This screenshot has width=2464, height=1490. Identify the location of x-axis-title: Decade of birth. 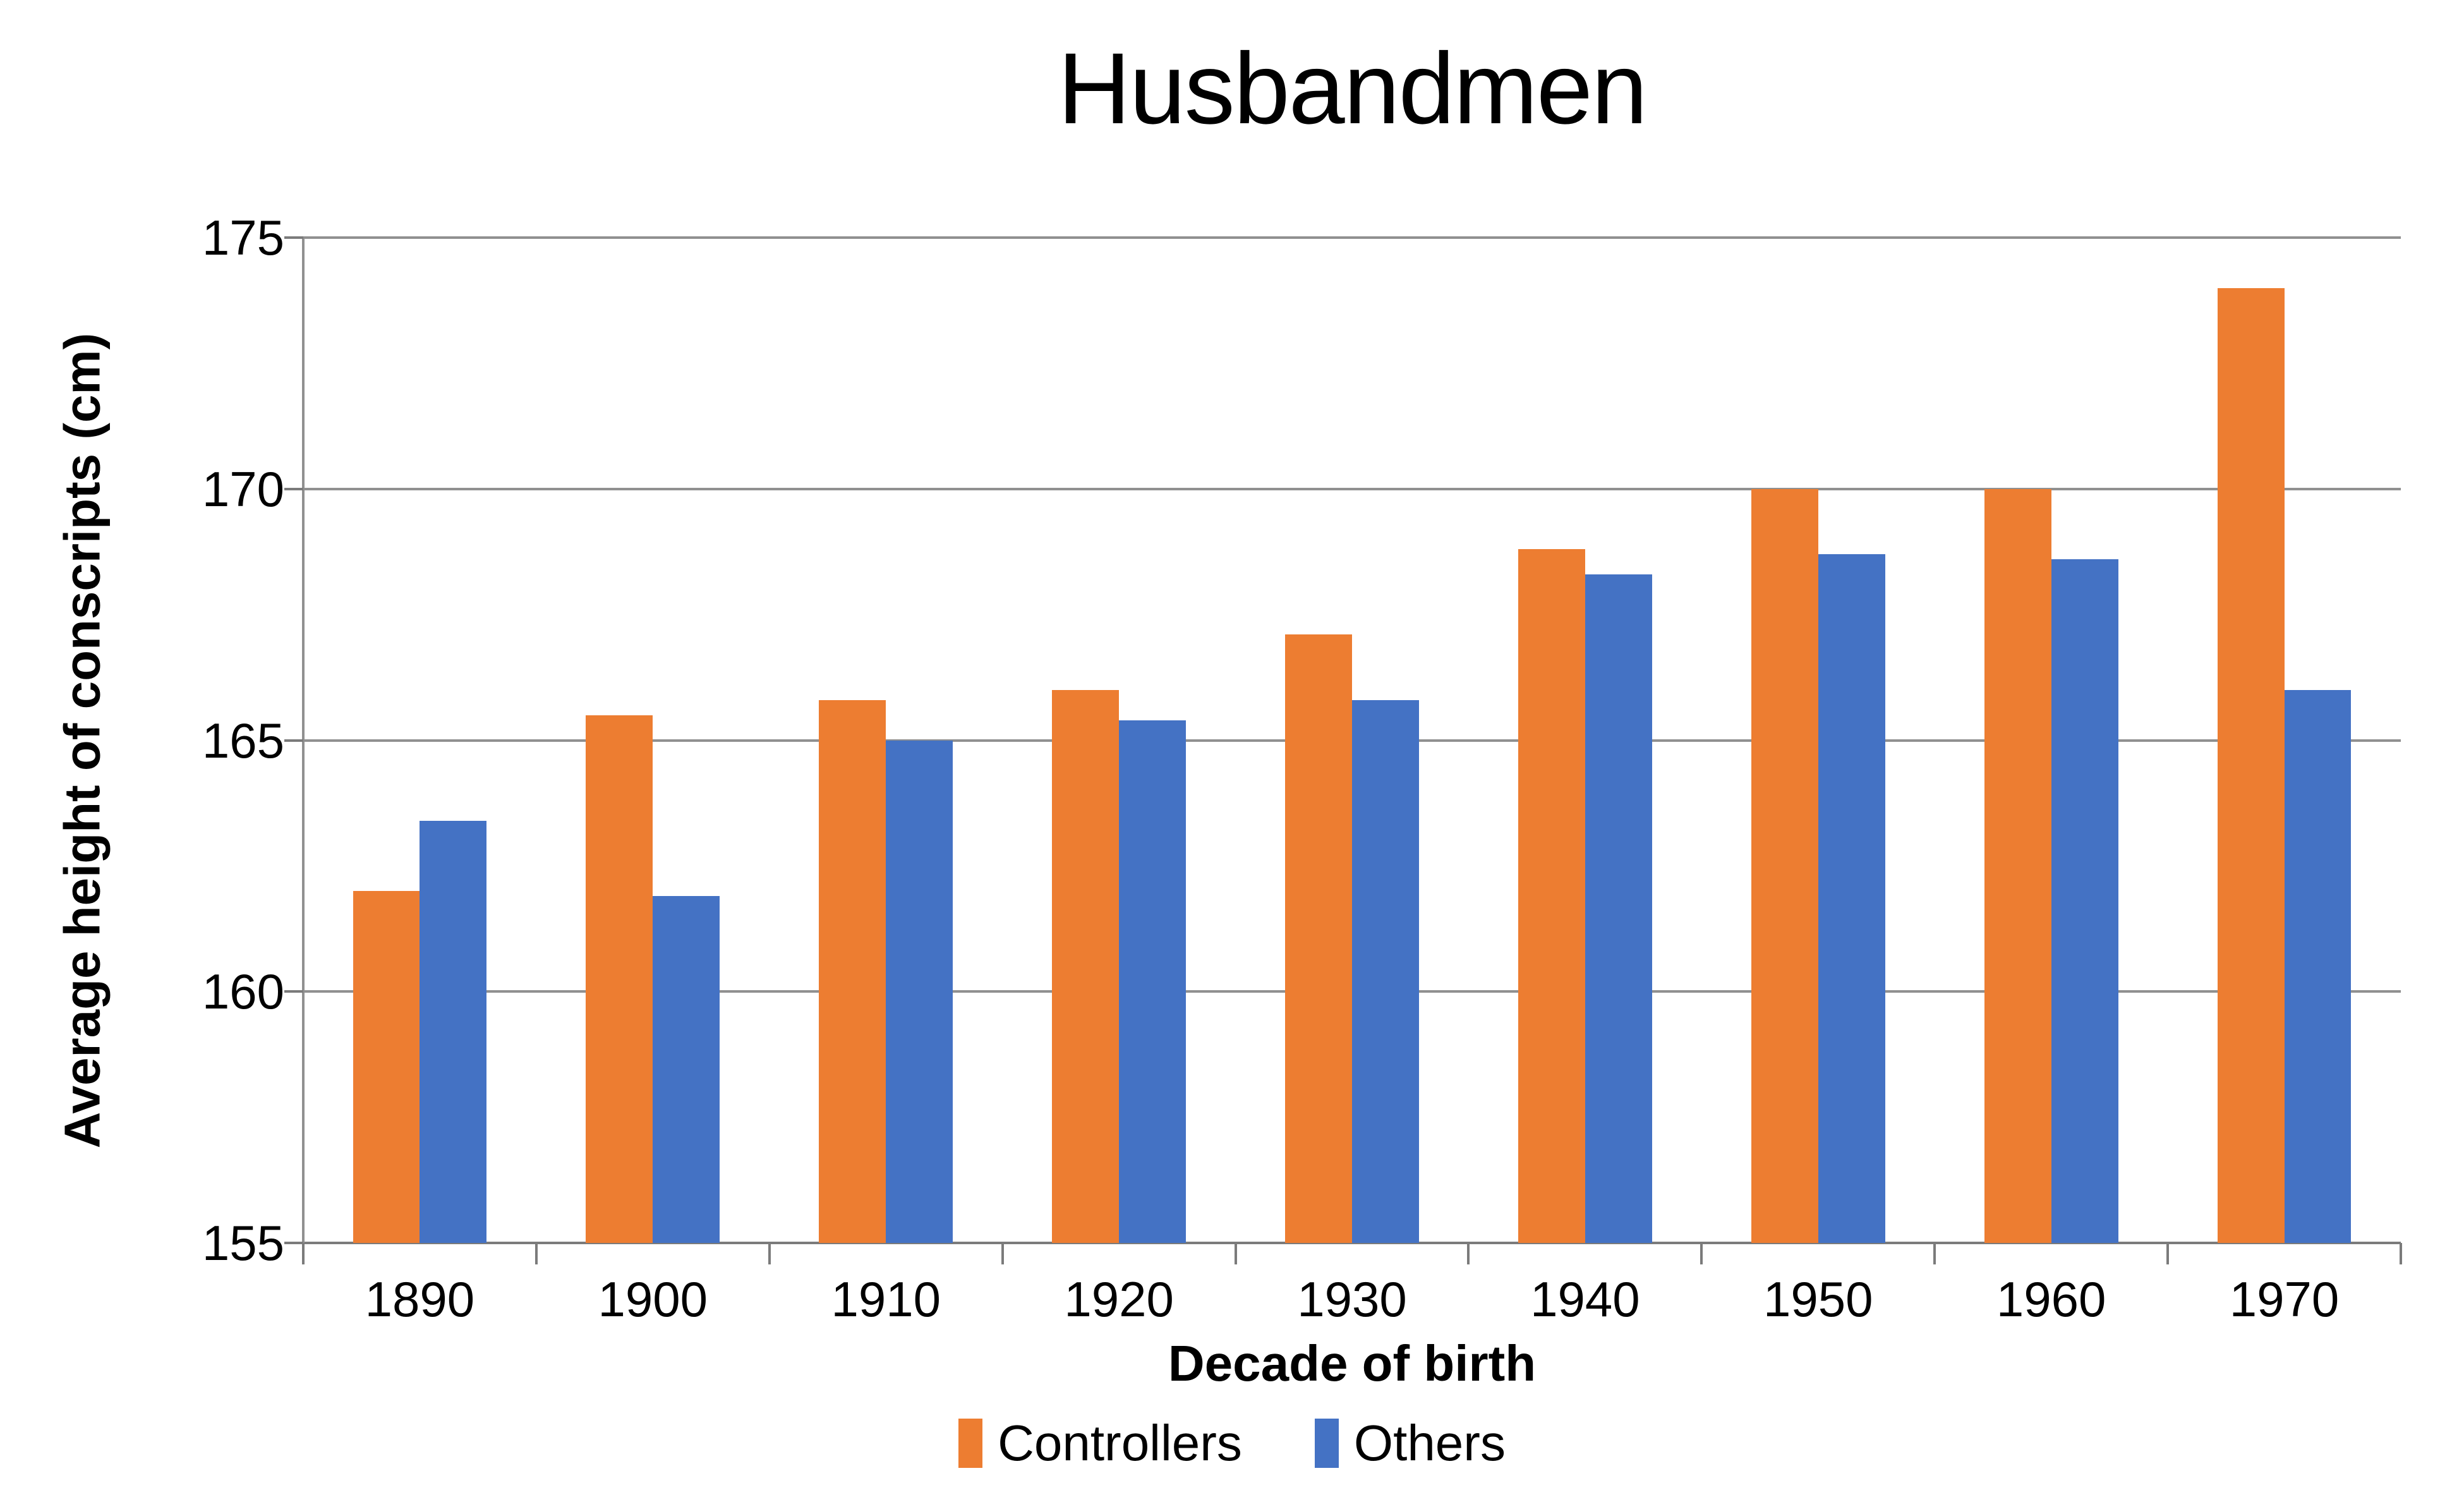
(1352, 1363).